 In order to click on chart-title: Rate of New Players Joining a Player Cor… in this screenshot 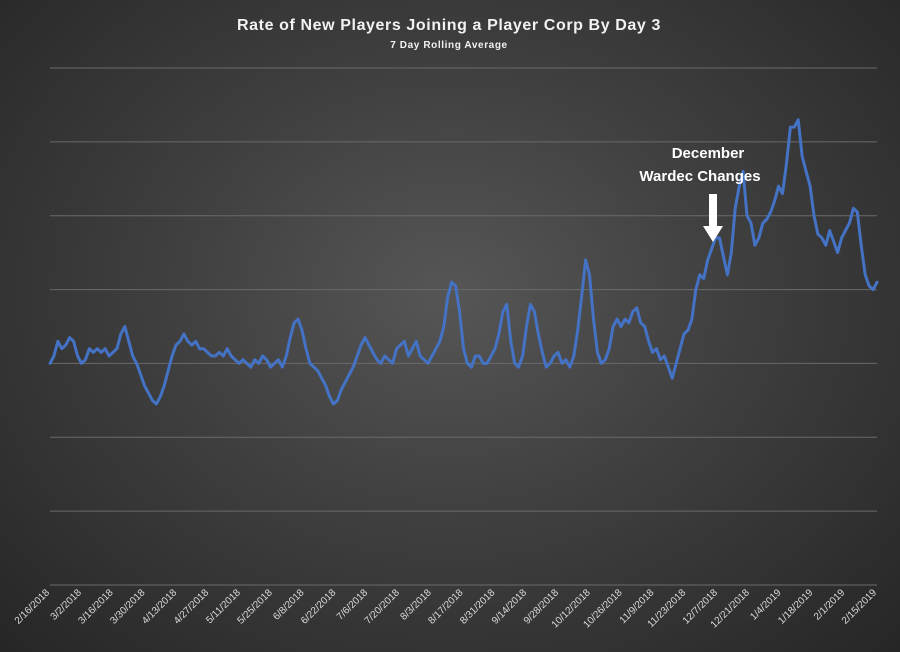, I will do `click(449, 25)`.